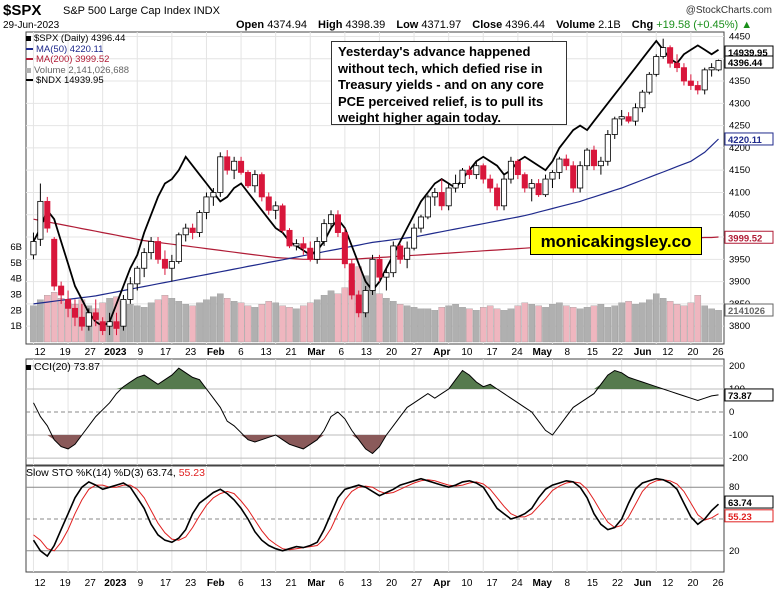 The width and height of the screenshot is (777, 592). What do you see at coordinates (376, 411) in the screenshot?
I see `cci-line` at bounding box center [376, 411].